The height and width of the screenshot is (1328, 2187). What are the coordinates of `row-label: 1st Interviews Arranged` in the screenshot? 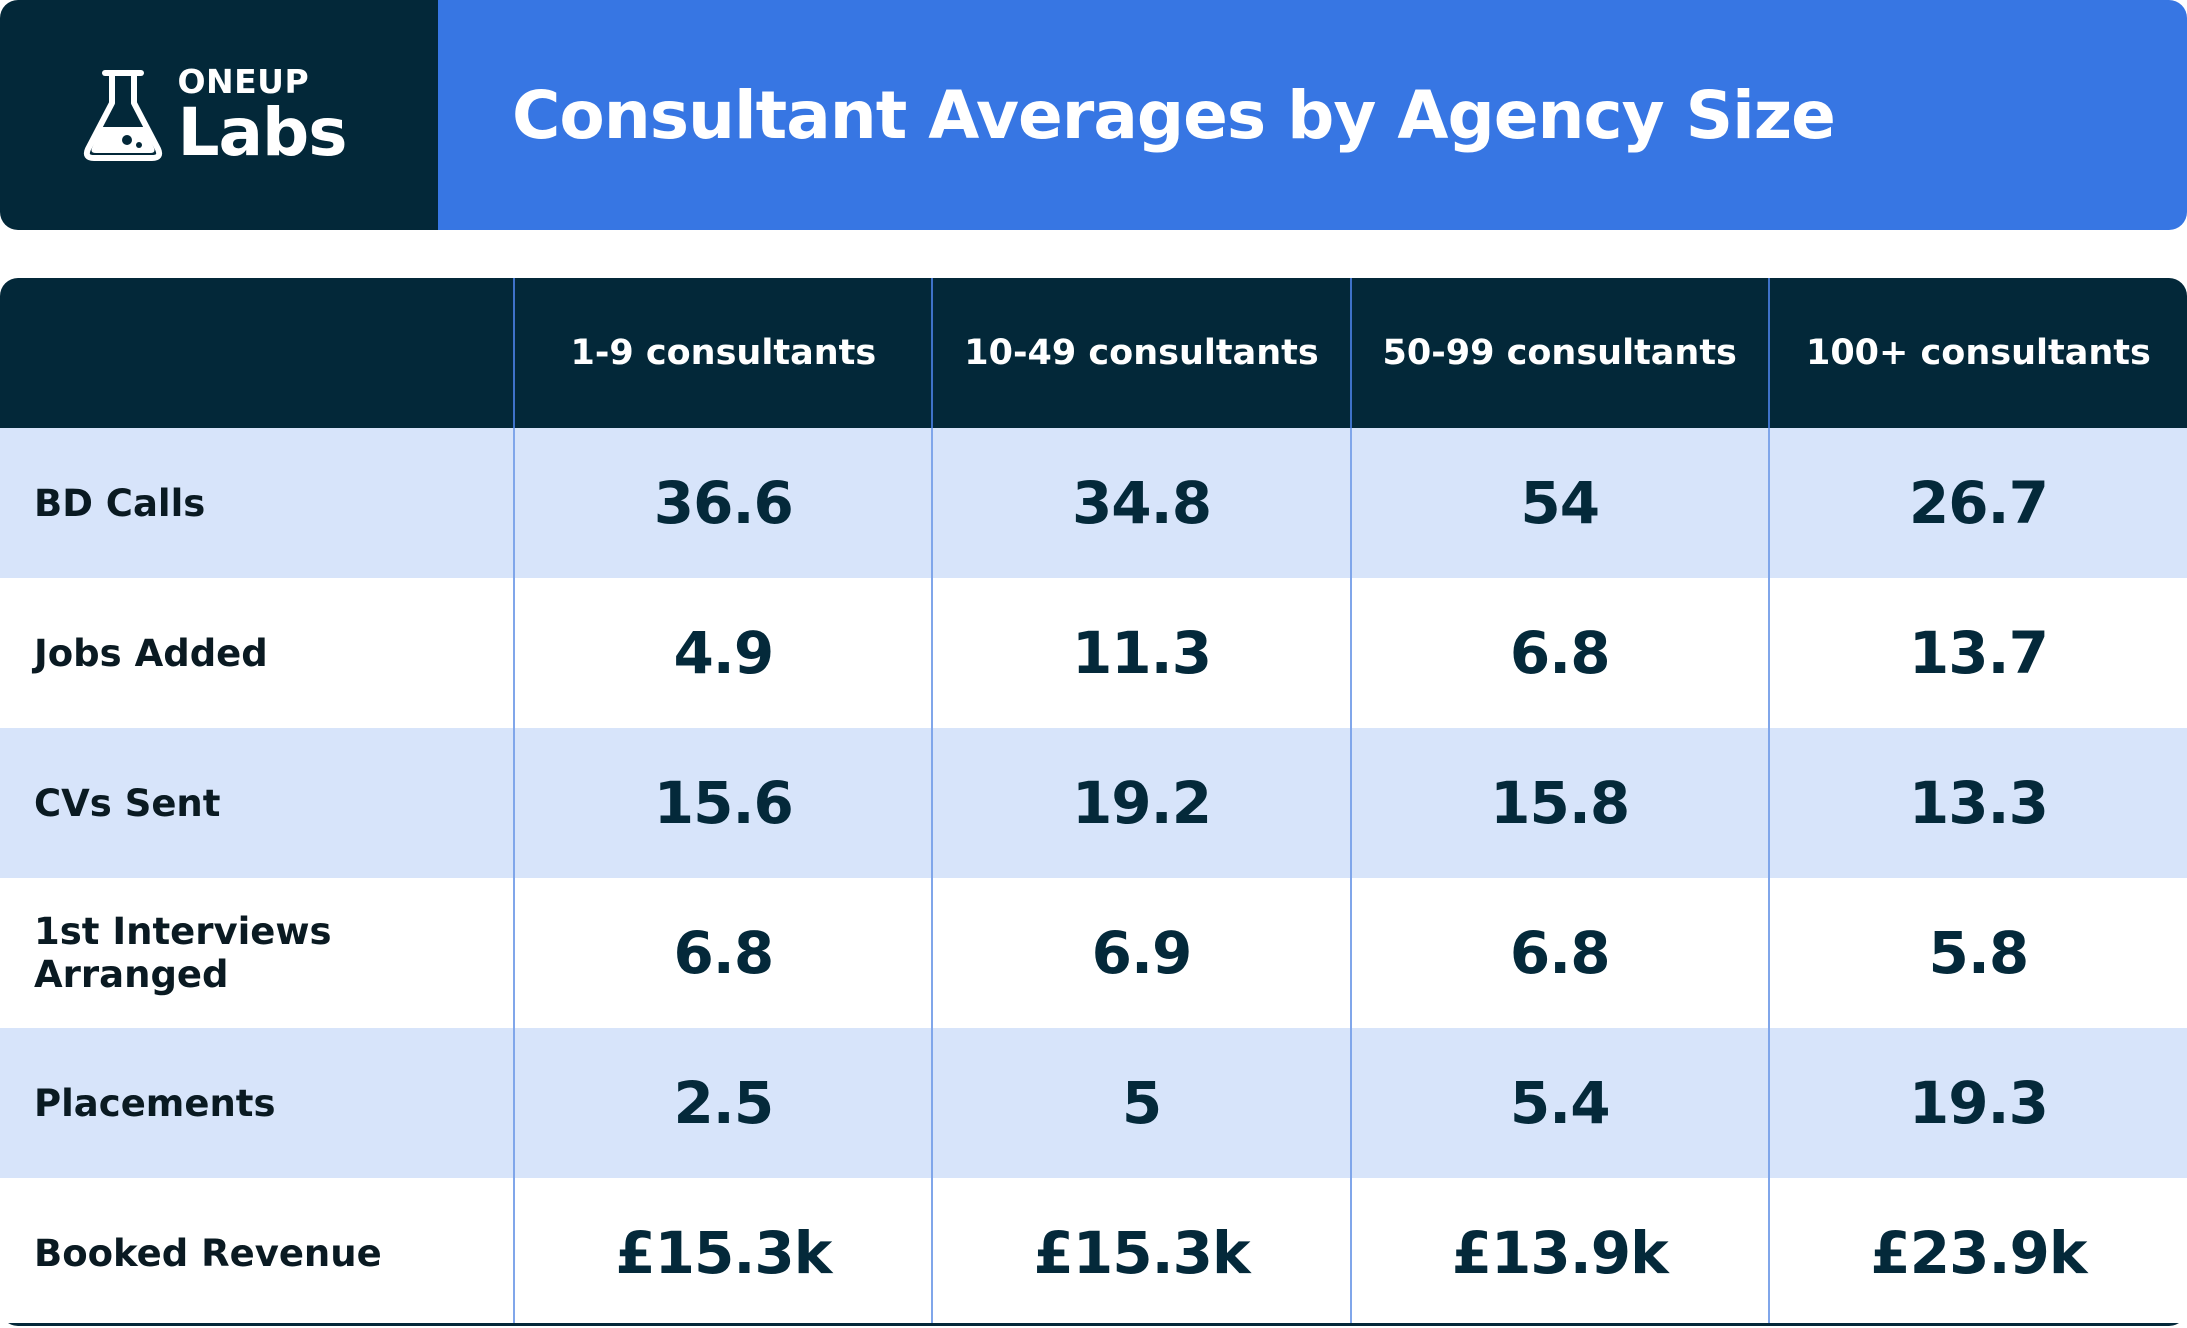 It's located at (183, 953).